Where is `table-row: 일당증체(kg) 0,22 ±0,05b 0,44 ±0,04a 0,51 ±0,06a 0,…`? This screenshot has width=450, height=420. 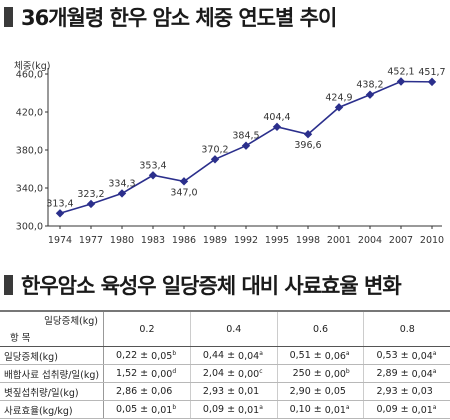 table-row: 일당증체(kg) 0,22 ±0,05b 0,44 ±0,04a 0,51 ±0,06a 0,… is located at coordinates (225, 355).